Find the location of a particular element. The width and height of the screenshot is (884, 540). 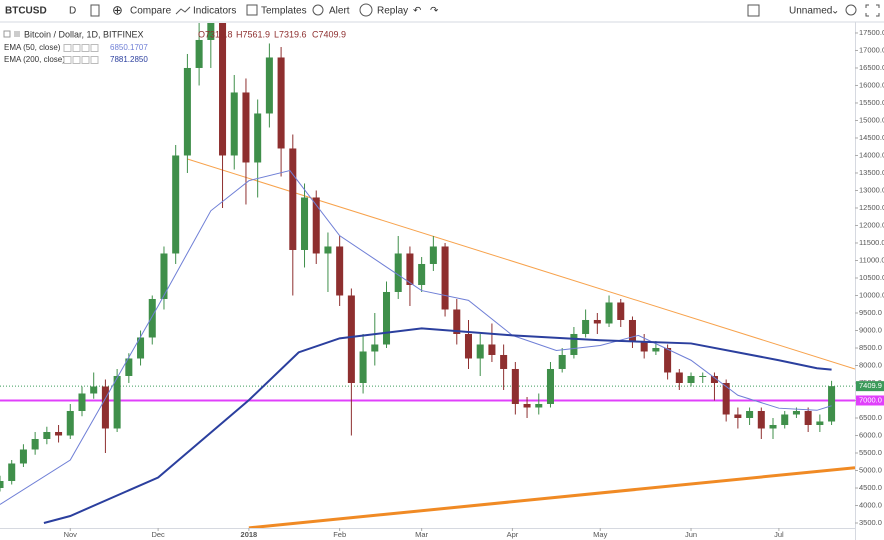

price-labels: 7000.0 7409.9 is located at coordinates (870, 393).